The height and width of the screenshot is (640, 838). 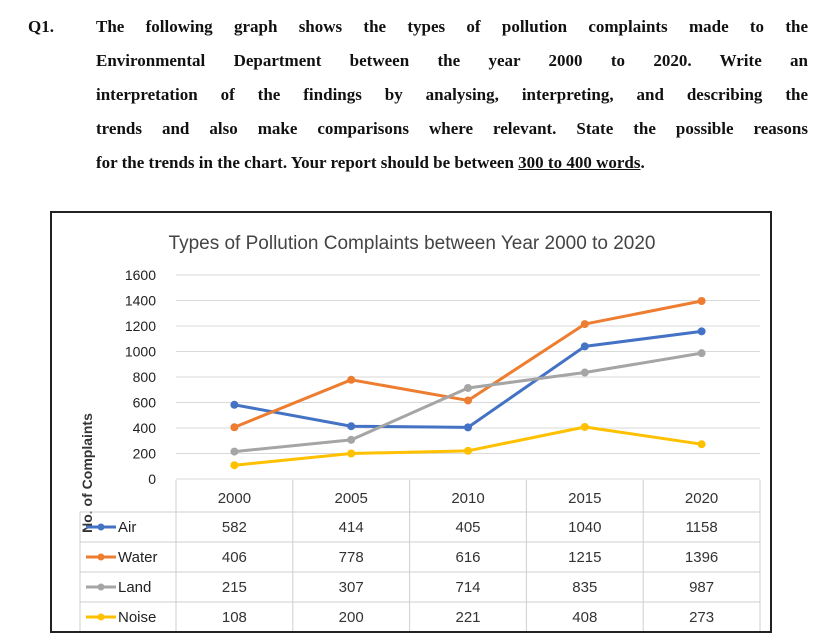 I want to click on data-table-cell: 405, so click(x=467, y=527).